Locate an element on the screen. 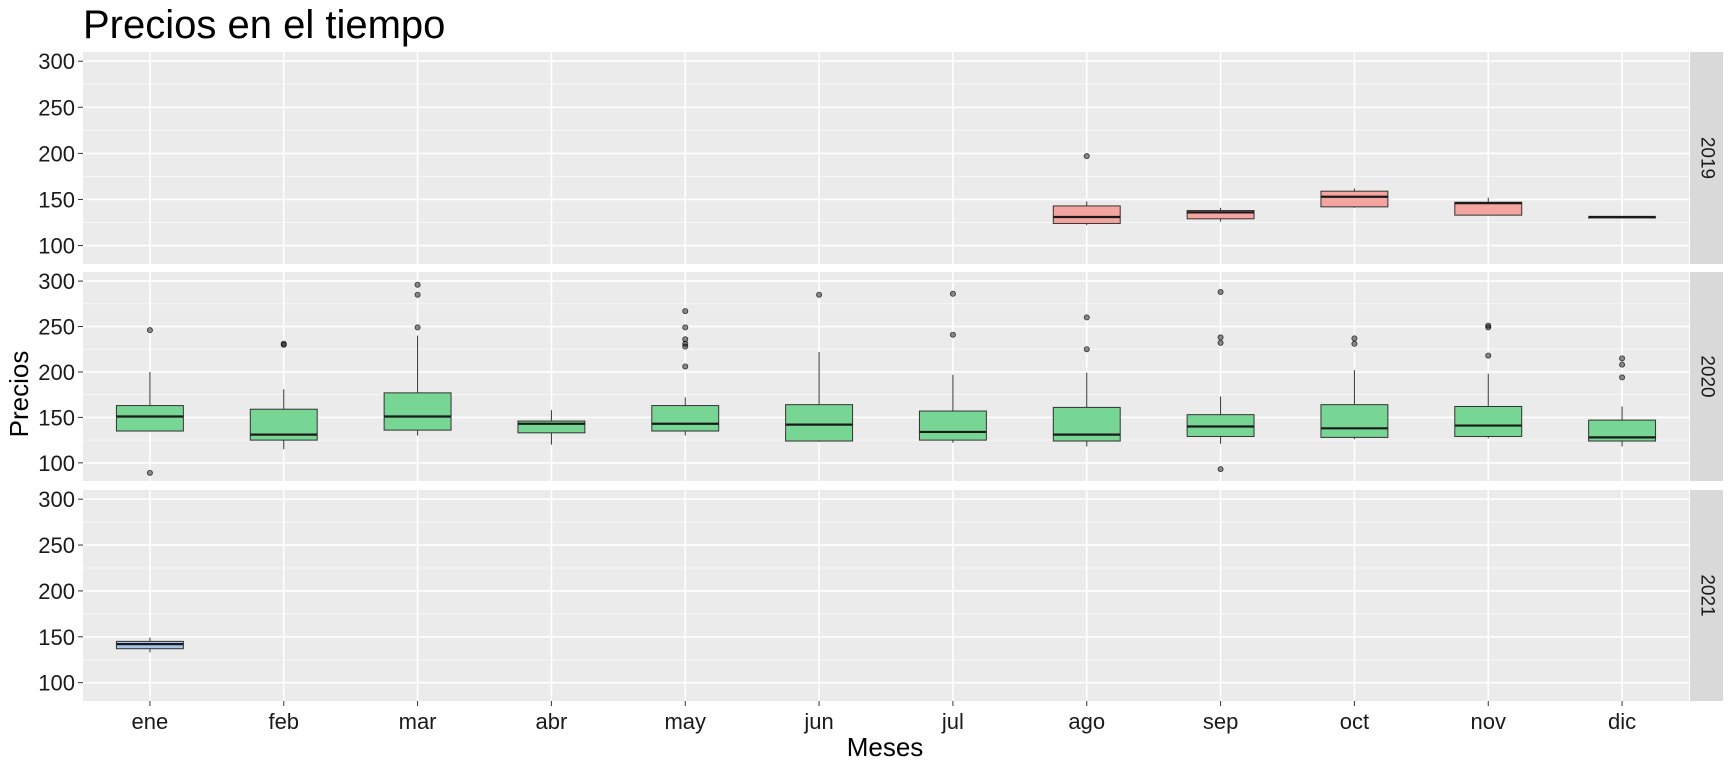 Image resolution: width=1728 pixels, height=768 pixels. x-tick-label: abr is located at coordinates (552, 721).